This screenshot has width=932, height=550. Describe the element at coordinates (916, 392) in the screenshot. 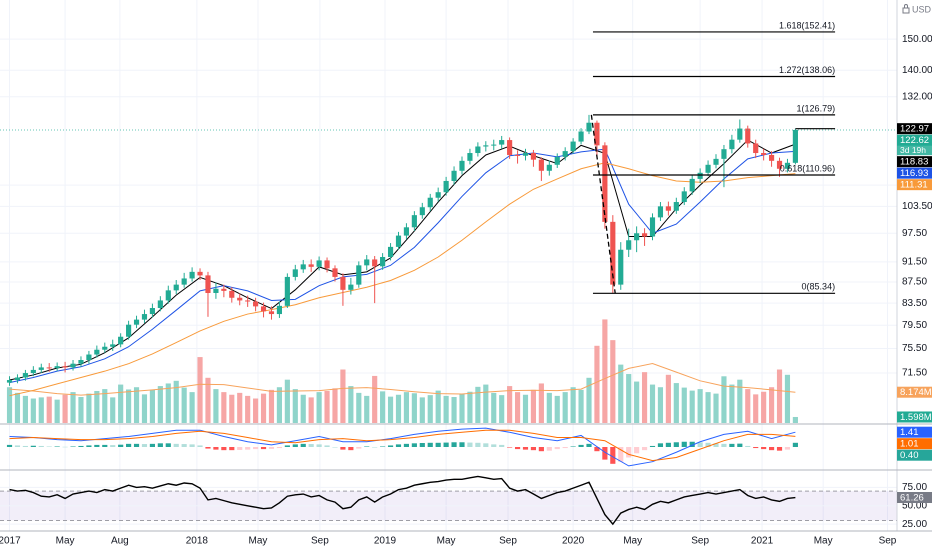

I see `axis-tag-label: 8.174M` at that location.